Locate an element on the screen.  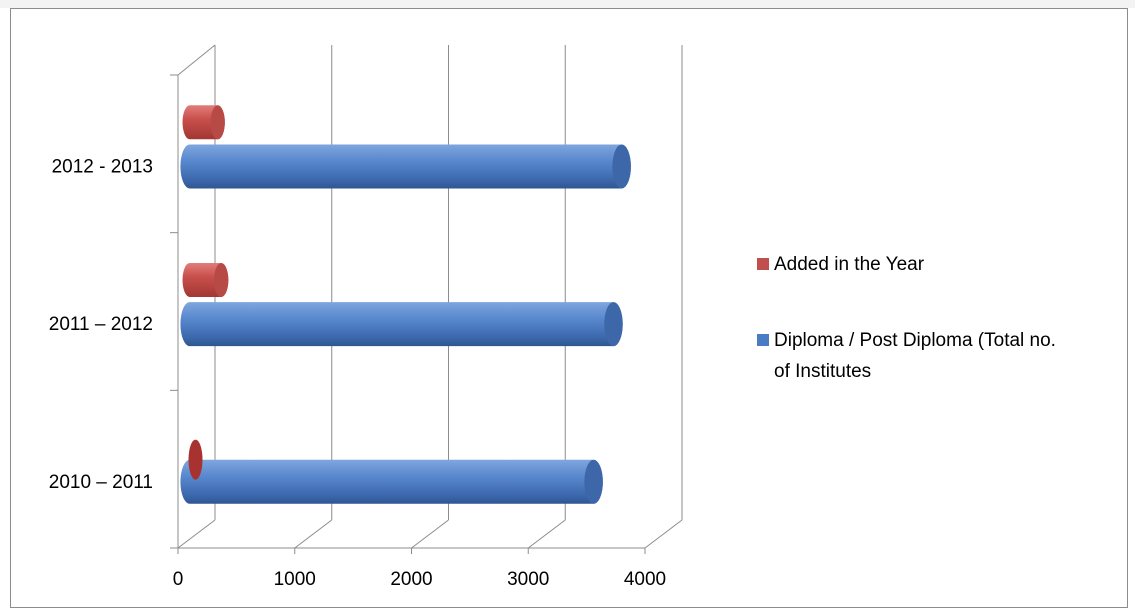
y-tick-label-2: 2012 - 2013 is located at coordinates (102, 166).